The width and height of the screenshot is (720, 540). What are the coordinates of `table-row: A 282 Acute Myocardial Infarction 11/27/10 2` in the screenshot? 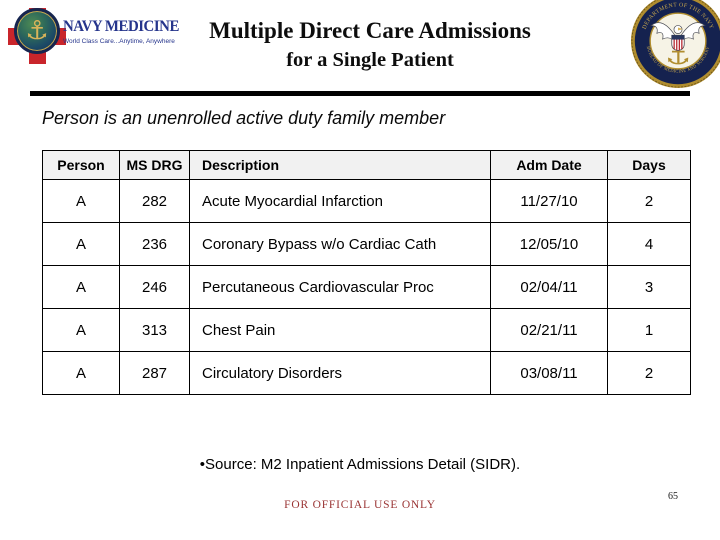 It's located at (366, 201).